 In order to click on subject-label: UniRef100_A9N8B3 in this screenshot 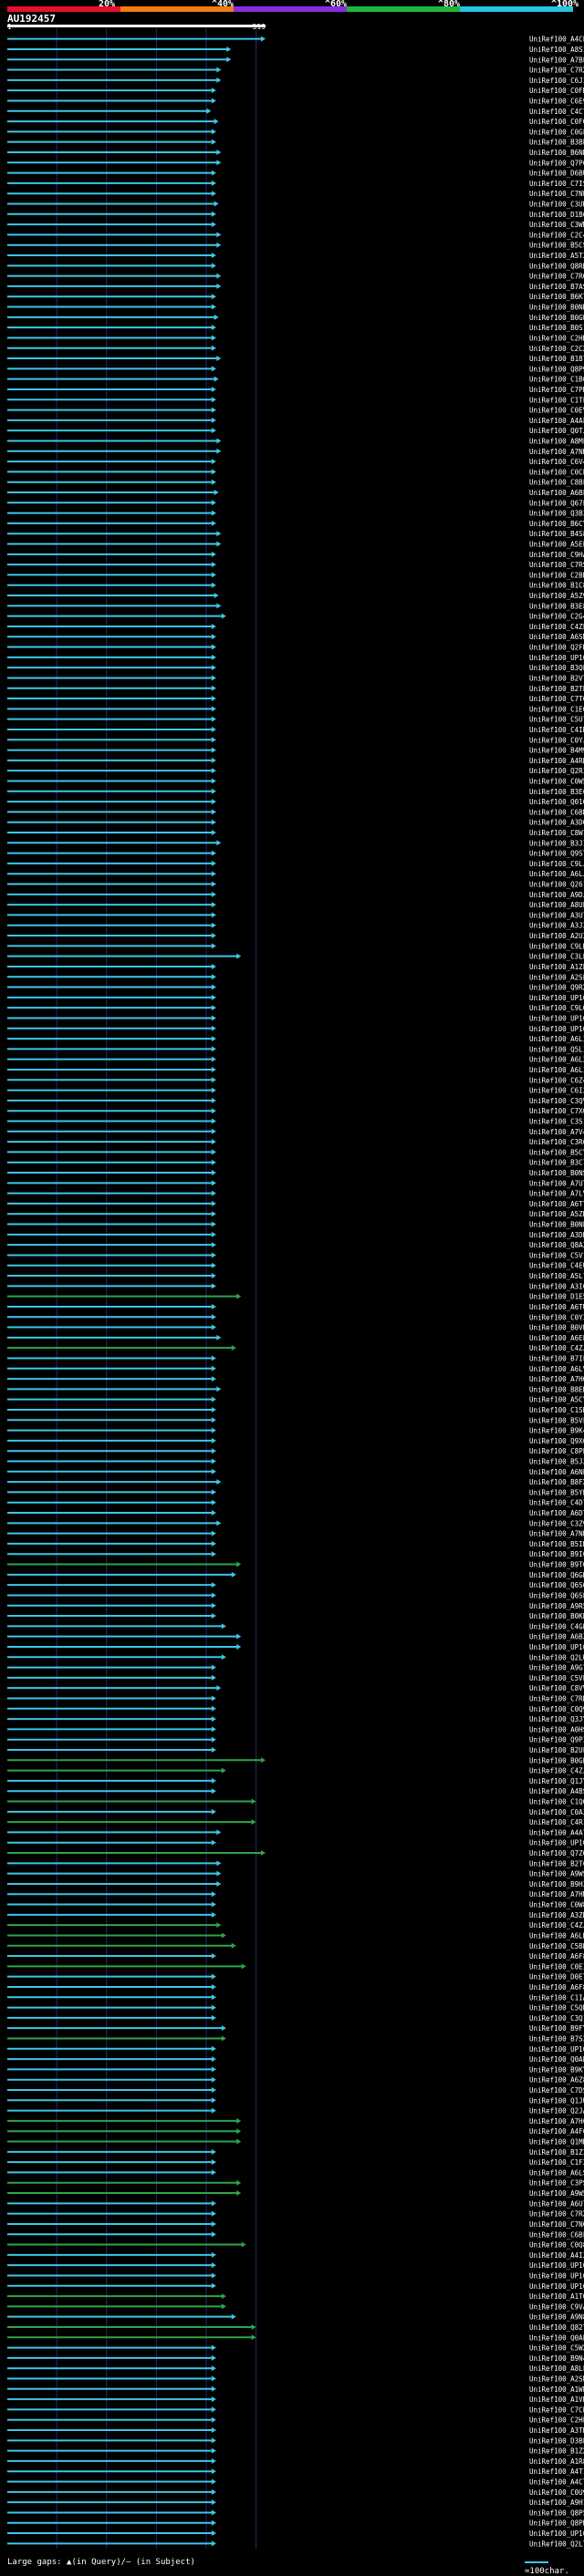, I will do `click(556, 2317)`.